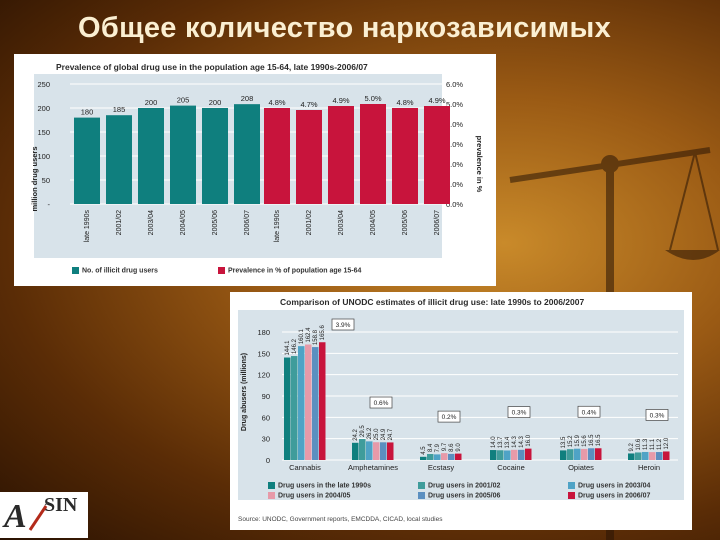  What do you see at coordinates (581, 467) in the screenshot?
I see `x-tick-label: Opiates` at bounding box center [581, 467].